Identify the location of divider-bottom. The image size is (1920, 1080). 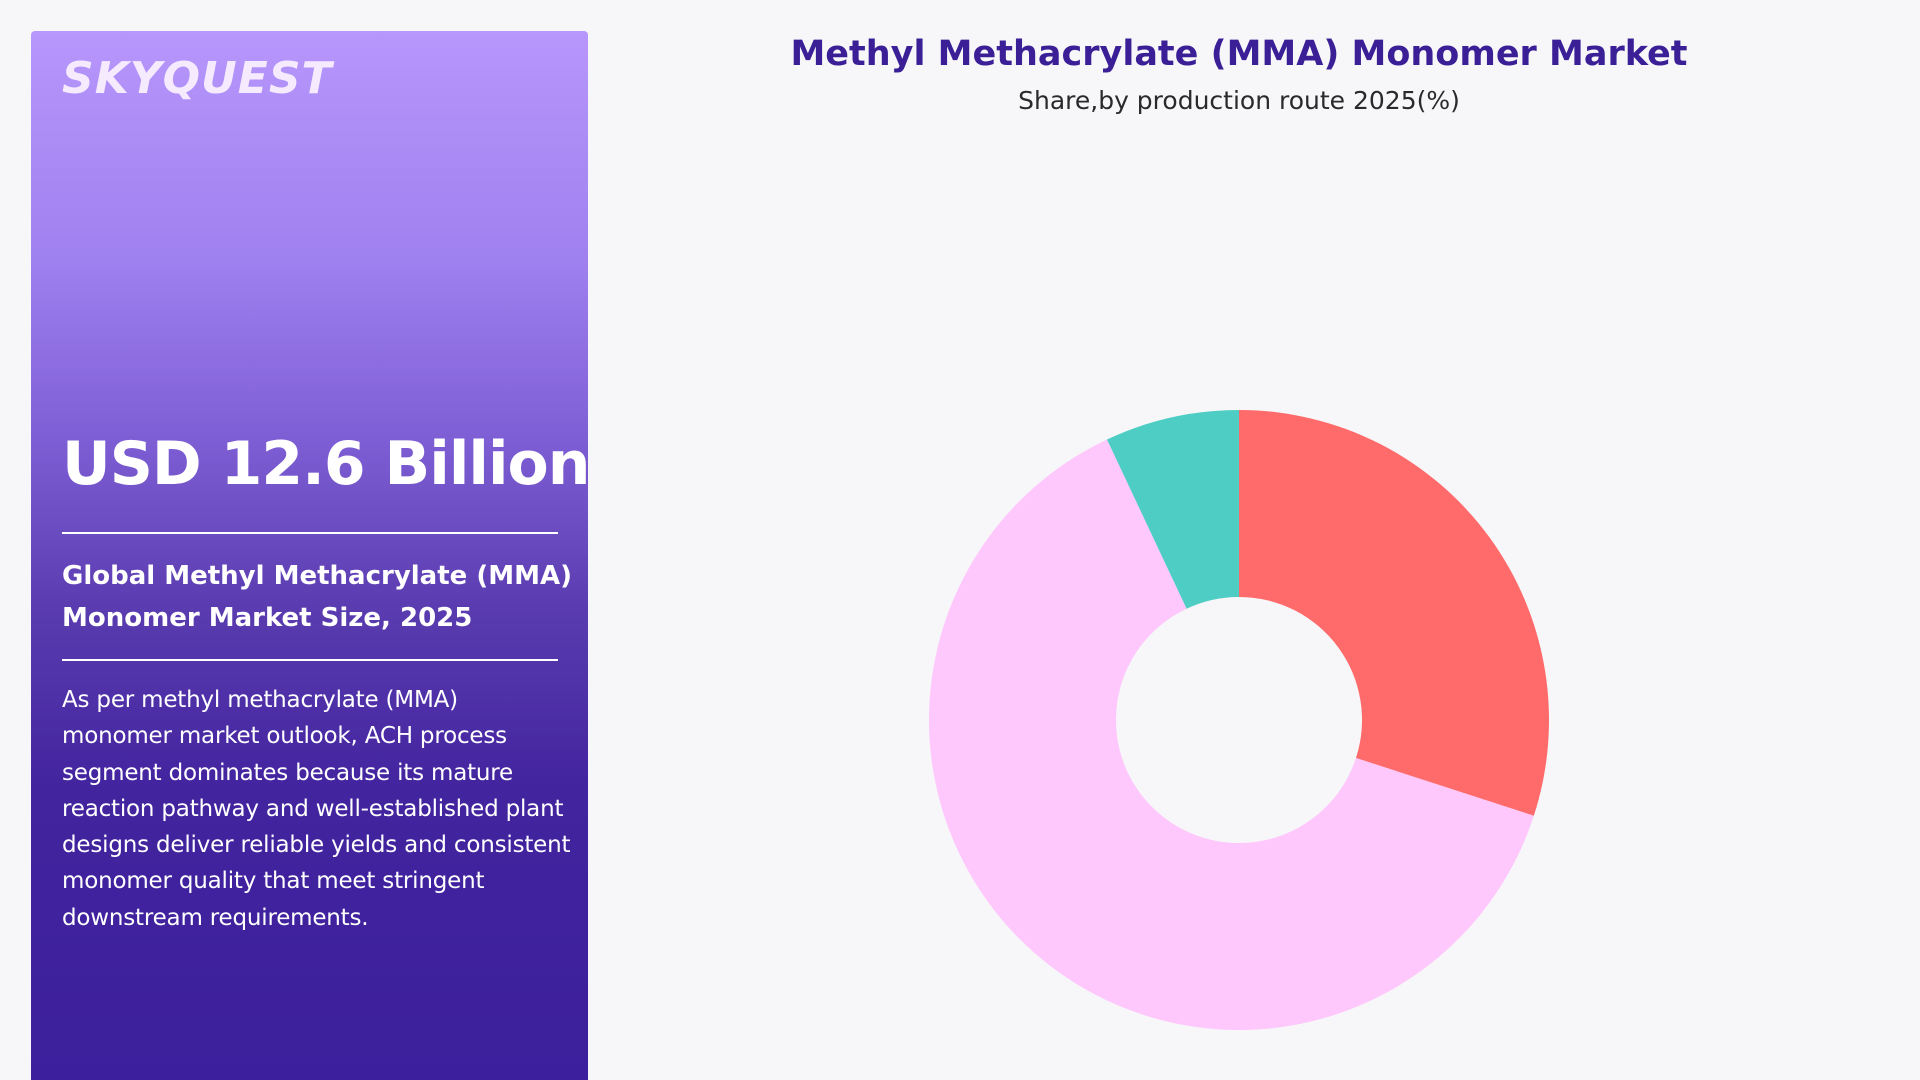
(310, 660).